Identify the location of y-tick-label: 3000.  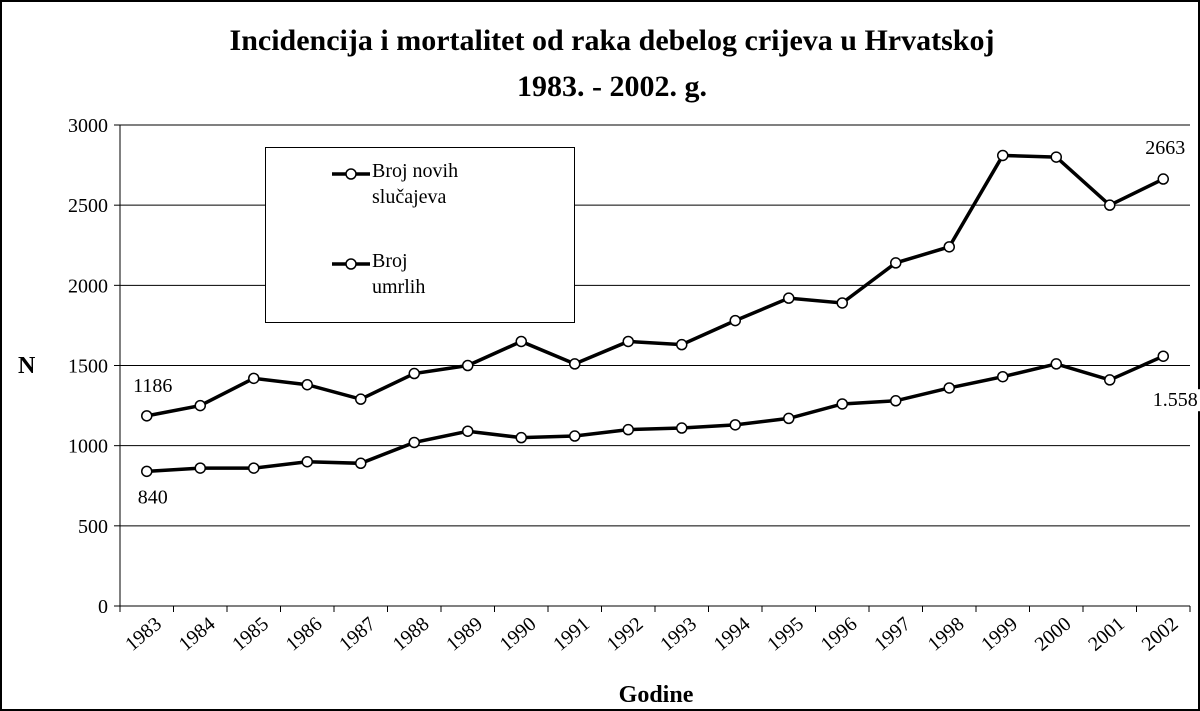
(88, 126).